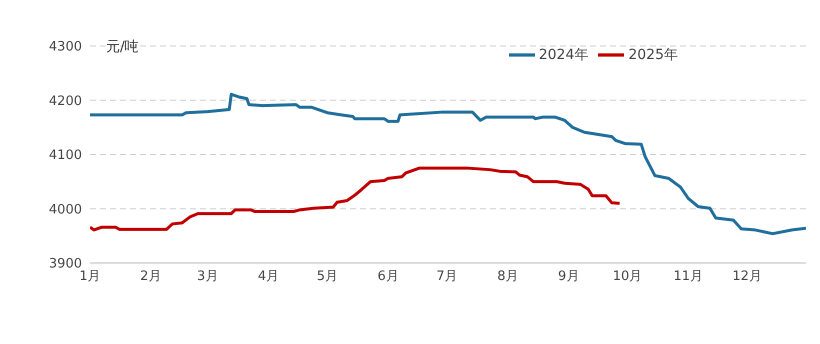 The width and height of the screenshot is (820, 344). I want to click on x-tick-label: 8月, so click(507, 276).